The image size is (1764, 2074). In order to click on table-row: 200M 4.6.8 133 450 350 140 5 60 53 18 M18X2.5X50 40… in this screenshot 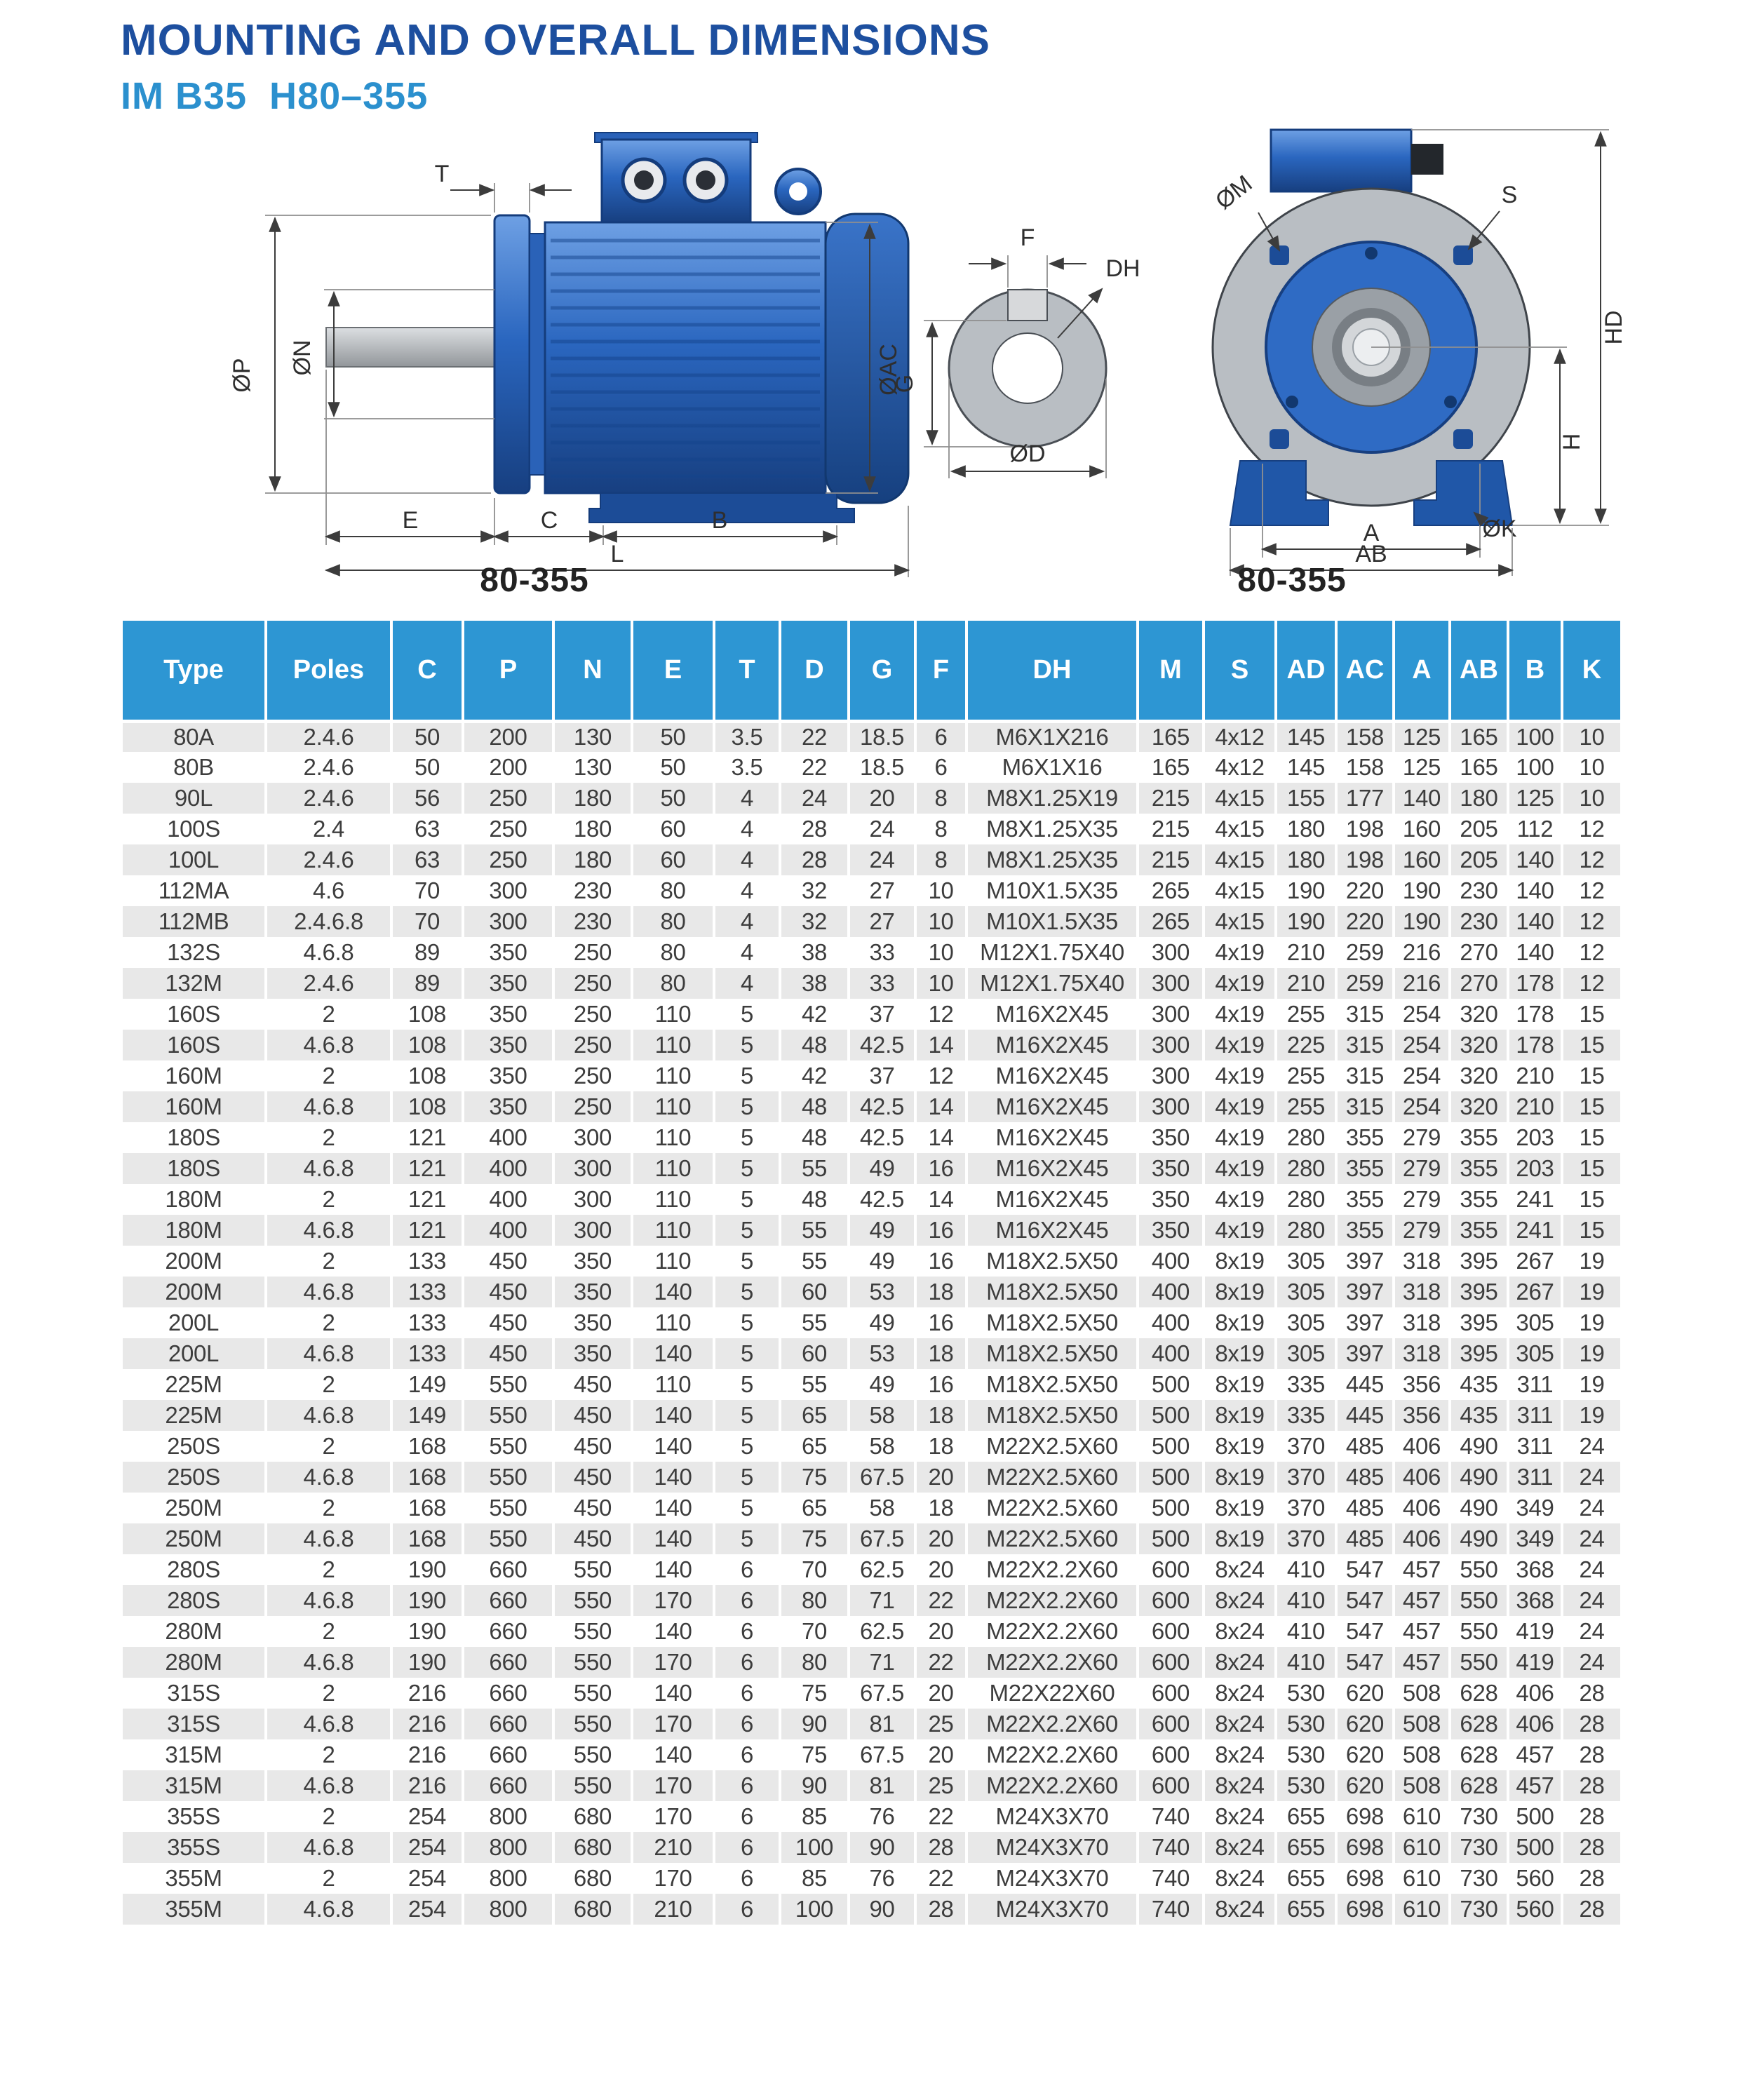, I will do `click(872, 1292)`.